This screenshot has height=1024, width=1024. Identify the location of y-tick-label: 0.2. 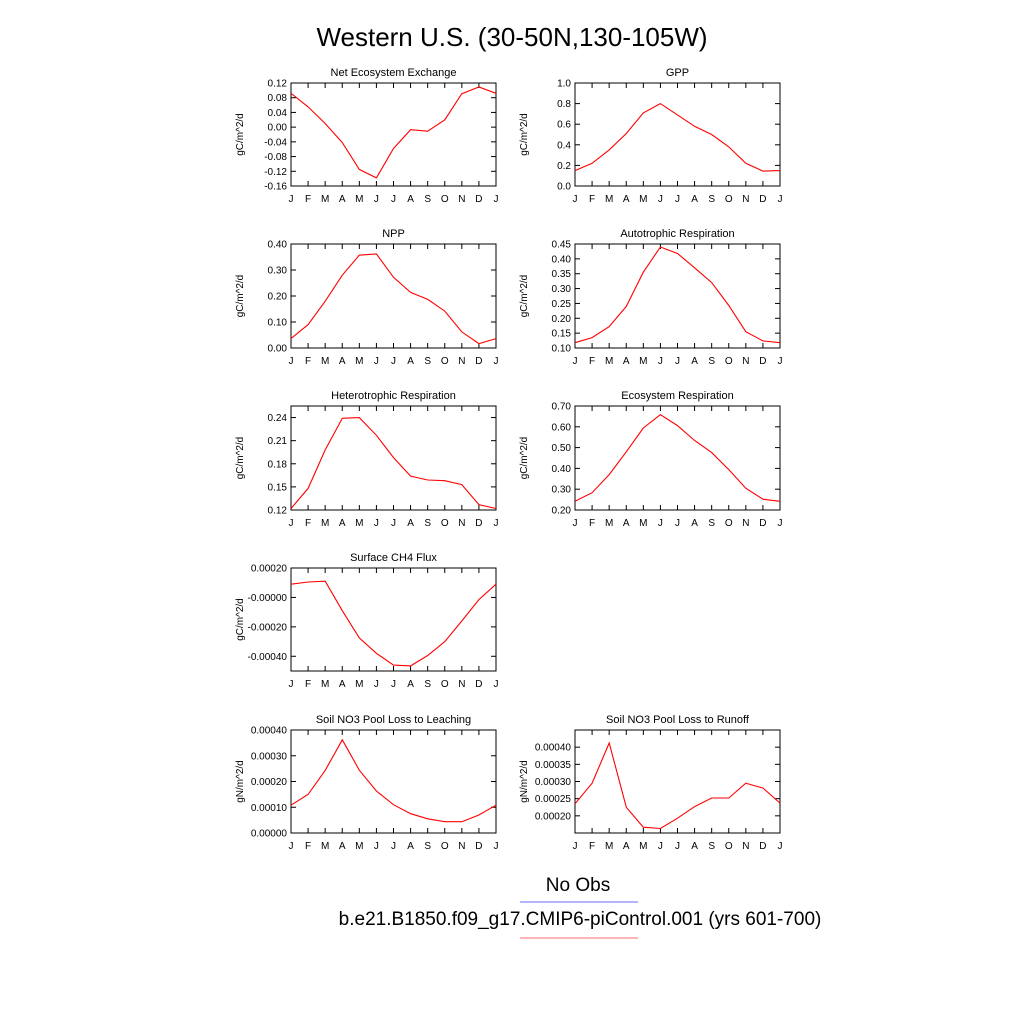
(564, 166).